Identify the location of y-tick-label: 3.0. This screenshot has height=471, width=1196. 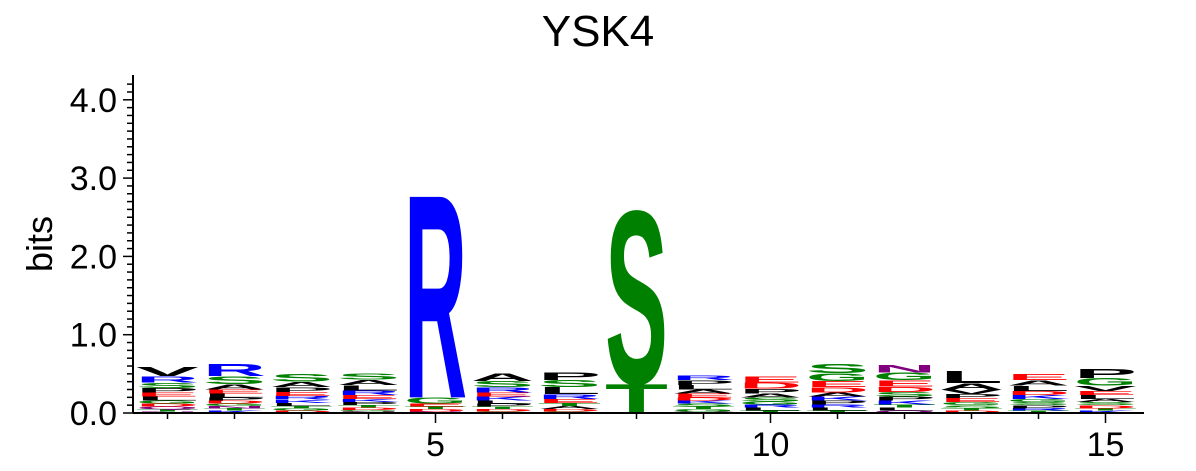
(93, 179).